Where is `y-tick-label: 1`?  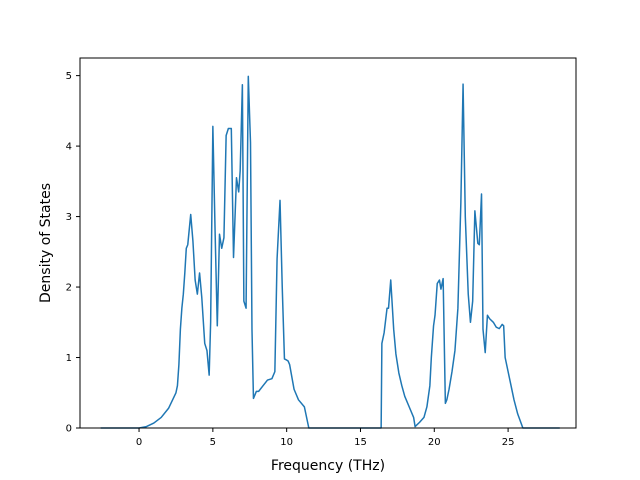
y-tick-label: 1 is located at coordinates (69, 358).